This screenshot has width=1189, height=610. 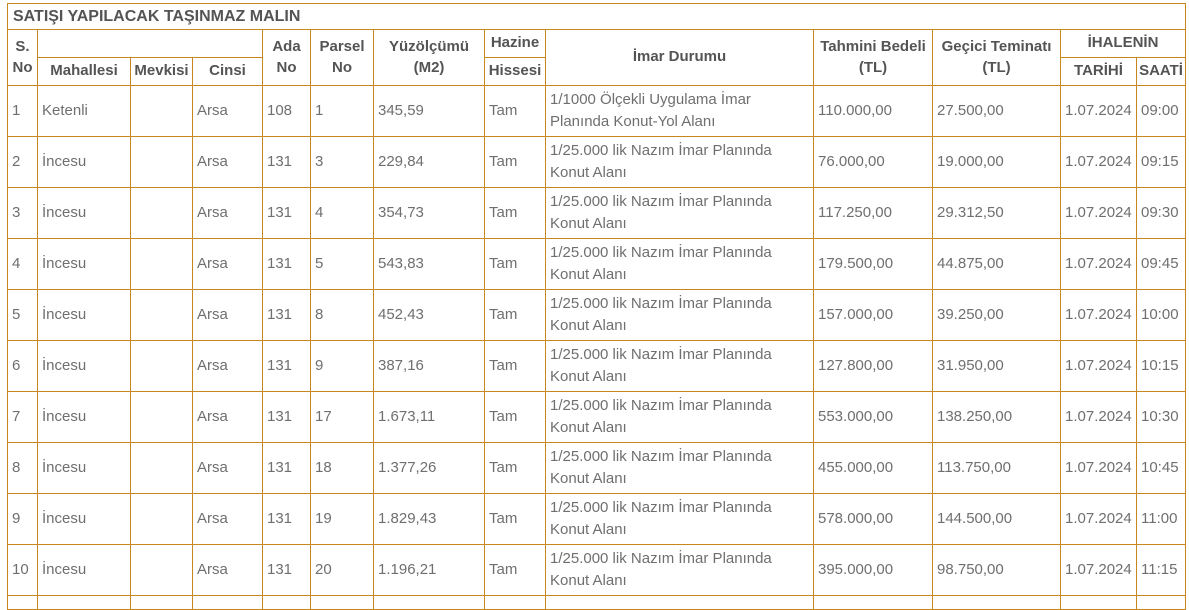 I want to click on page-title: SATIŞI YAPILACAK TAŞINMAZ MALIN, so click(x=596, y=16).